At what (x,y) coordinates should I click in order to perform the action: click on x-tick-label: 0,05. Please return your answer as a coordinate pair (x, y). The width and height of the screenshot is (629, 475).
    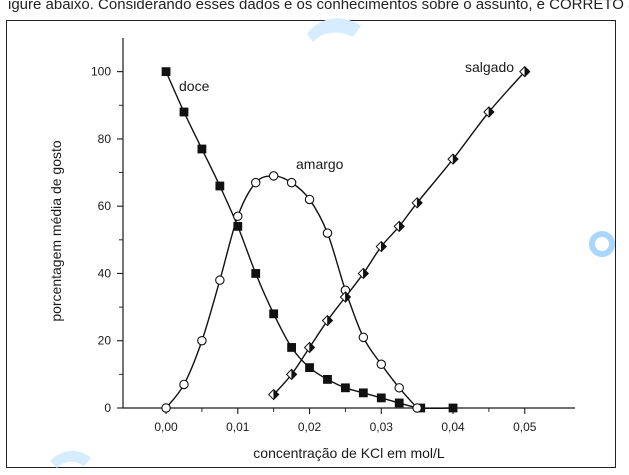
    Looking at the image, I should click on (525, 427).